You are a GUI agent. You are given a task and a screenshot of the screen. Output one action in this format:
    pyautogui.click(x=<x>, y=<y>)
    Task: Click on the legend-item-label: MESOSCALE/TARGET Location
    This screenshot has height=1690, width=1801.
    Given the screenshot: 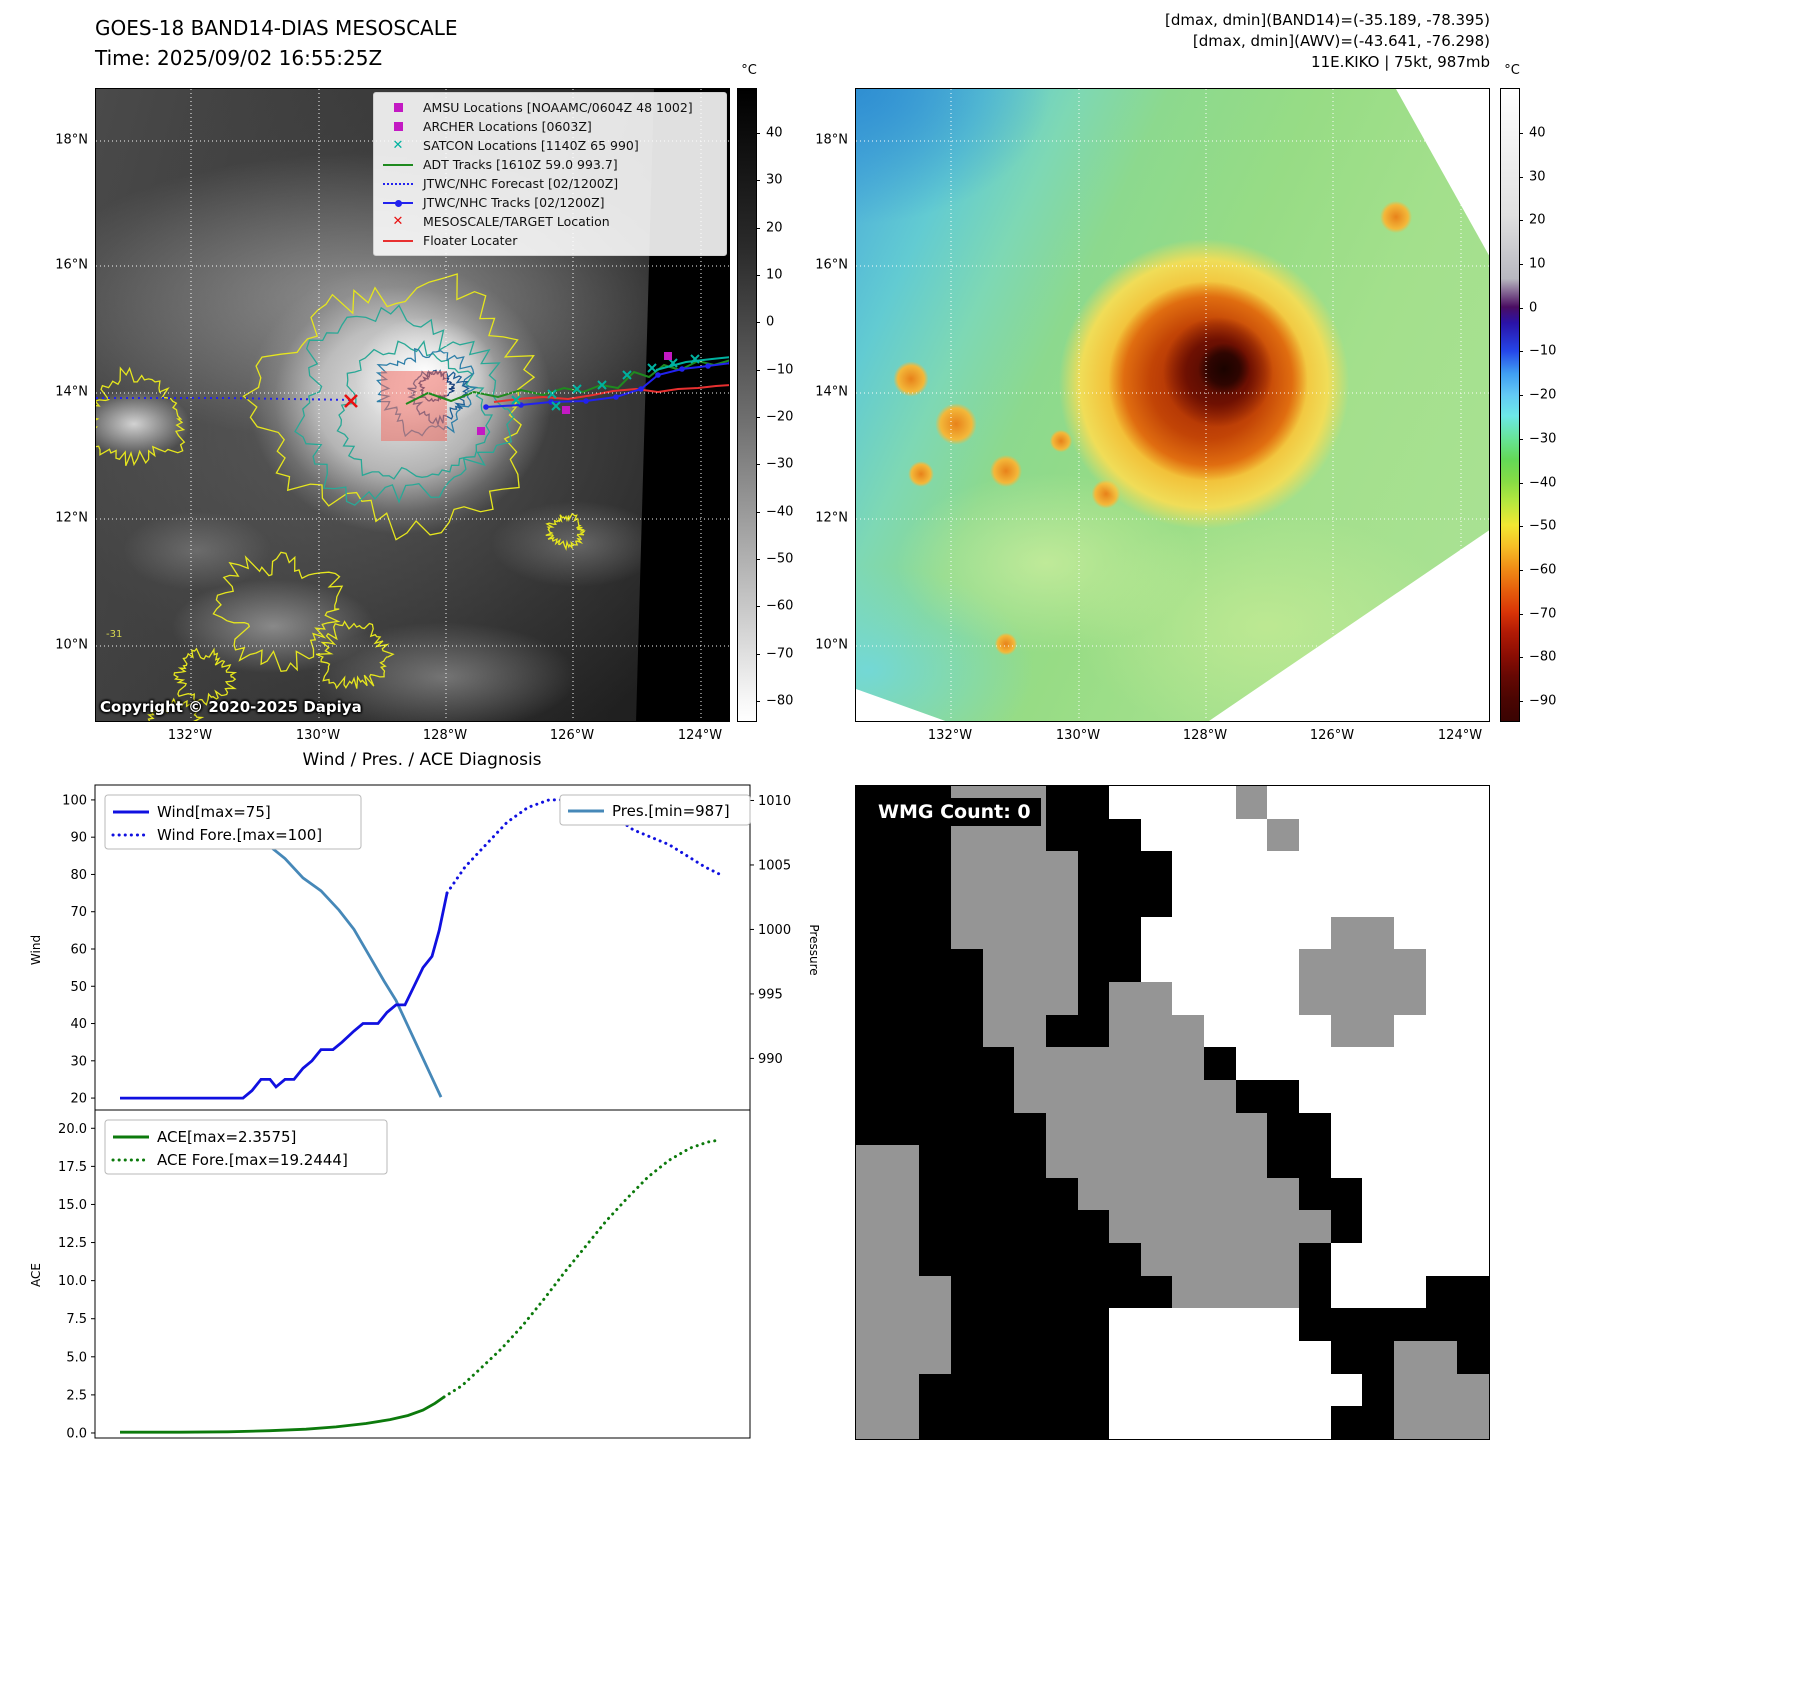 What is the action you would take?
    pyautogui.click(x=516, y=221)
    